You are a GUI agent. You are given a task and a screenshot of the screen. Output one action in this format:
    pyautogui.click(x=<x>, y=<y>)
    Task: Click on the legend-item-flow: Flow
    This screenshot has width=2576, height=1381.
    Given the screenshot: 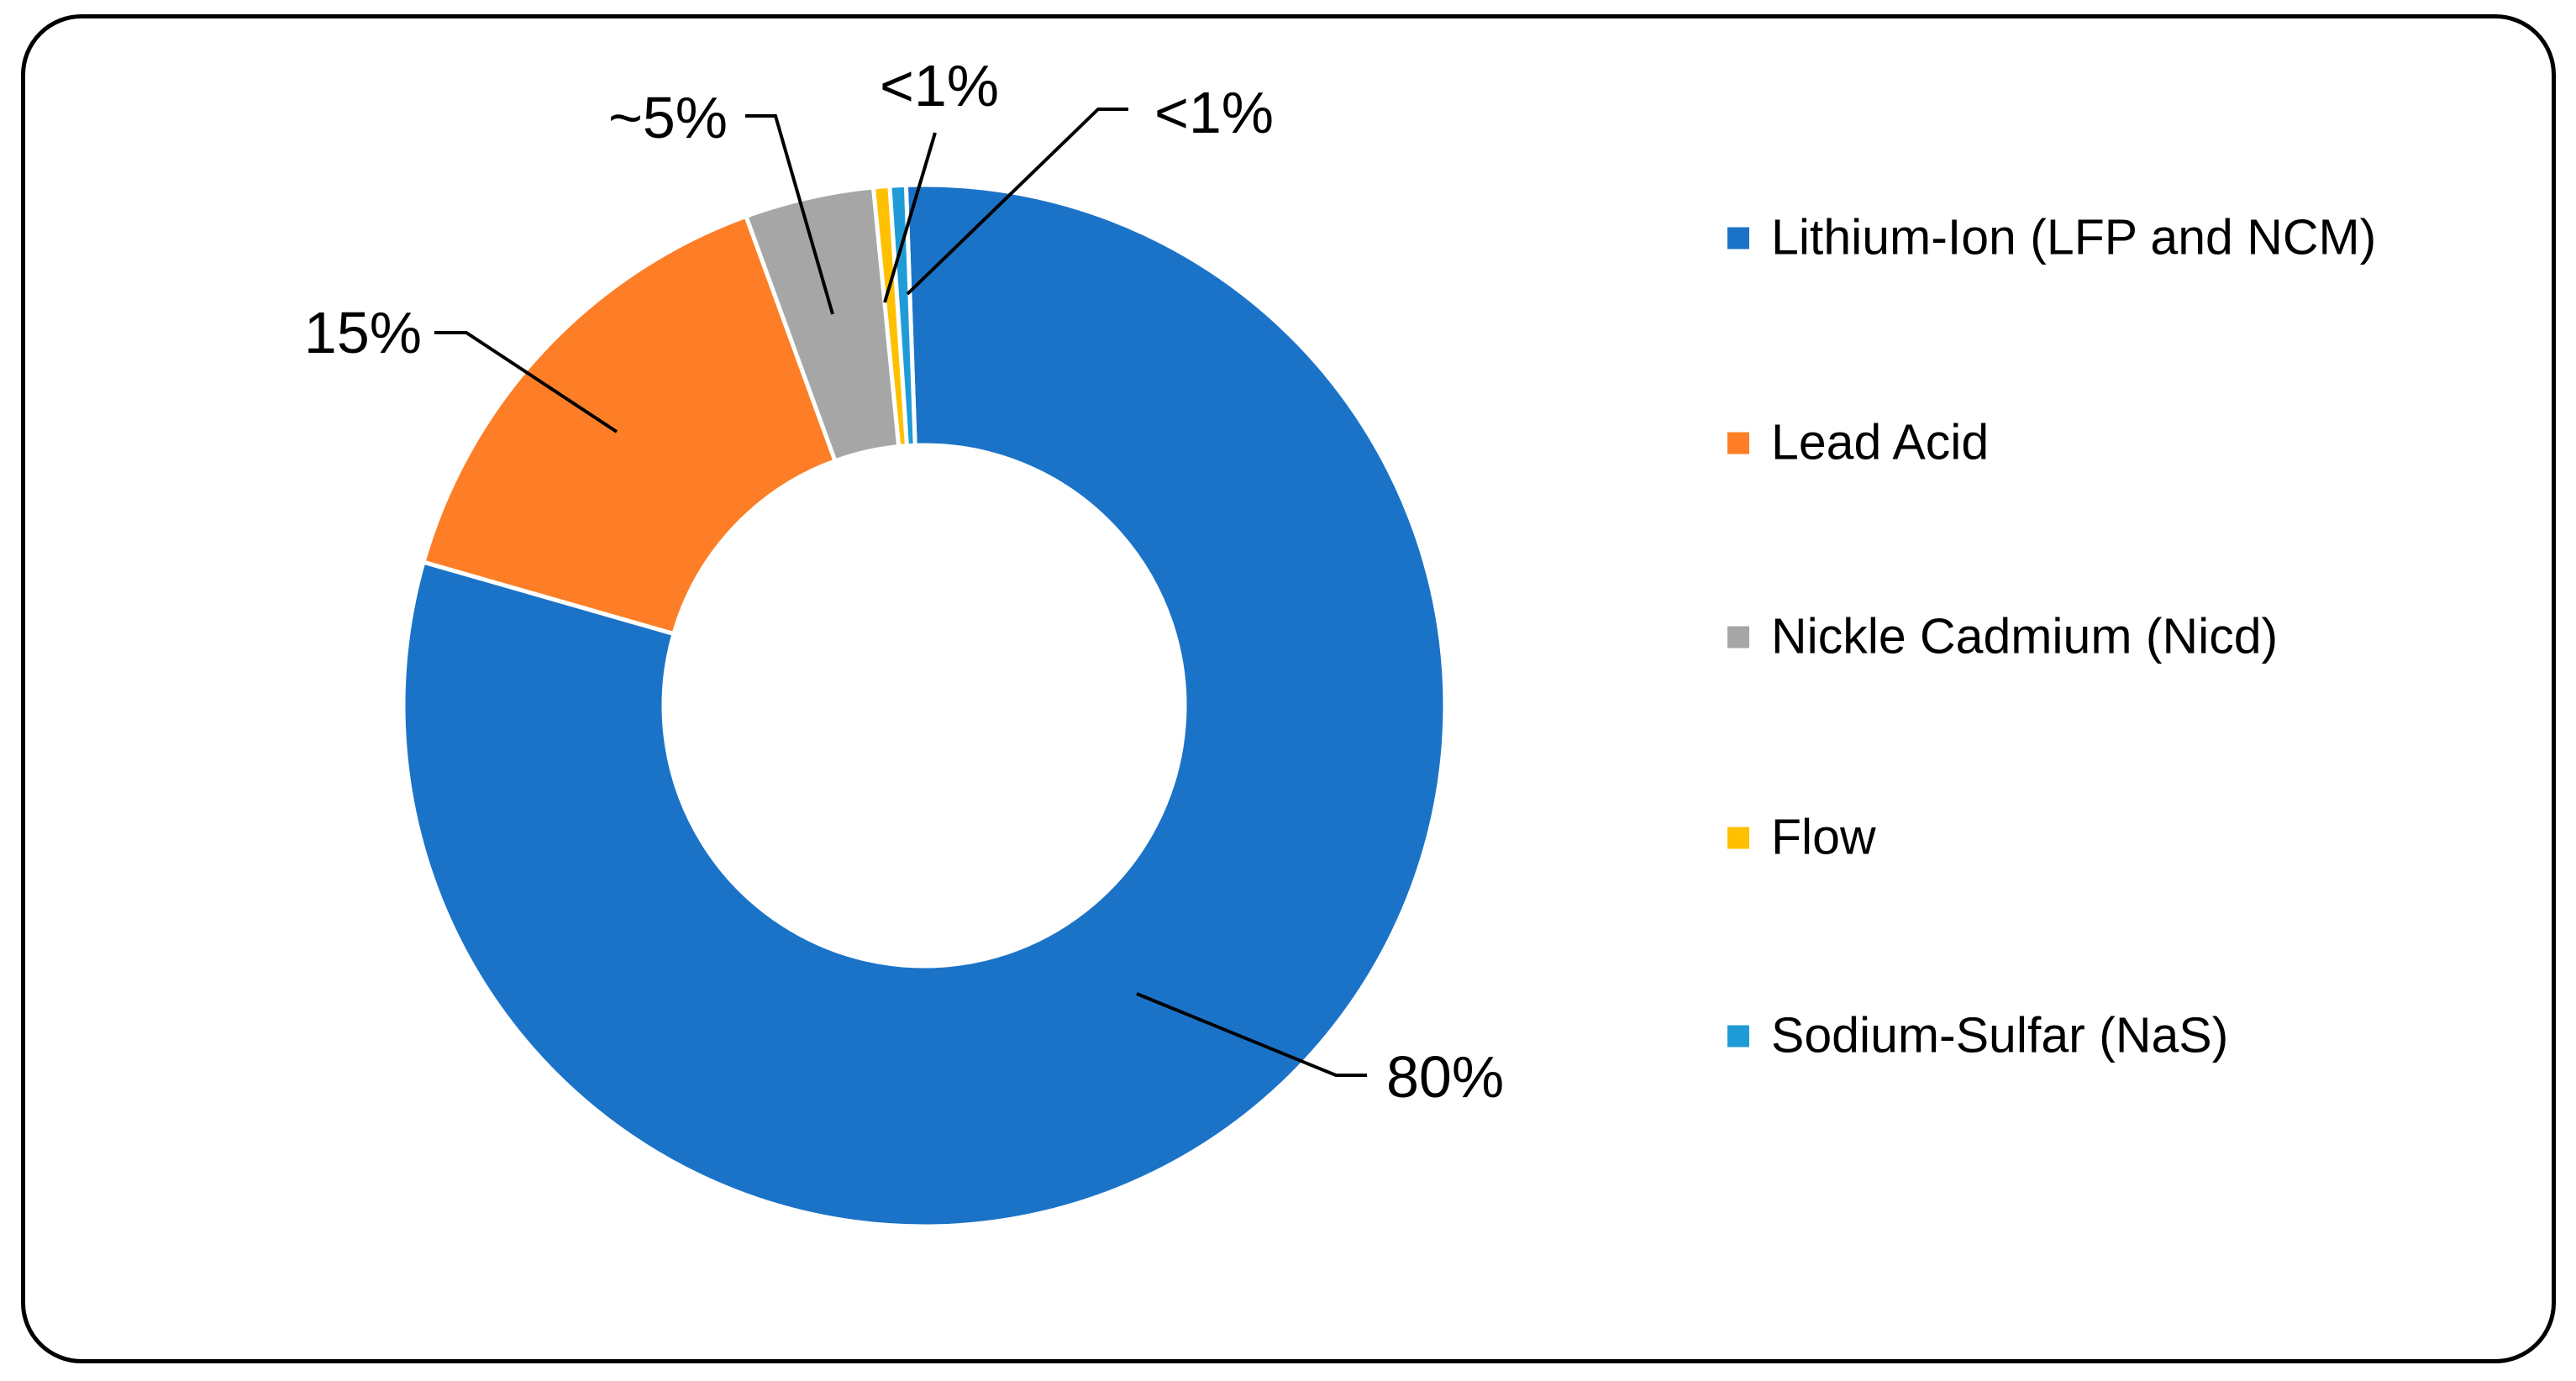 What is the action you would take?
    pyautogui.click(x=1801, y=837)
    